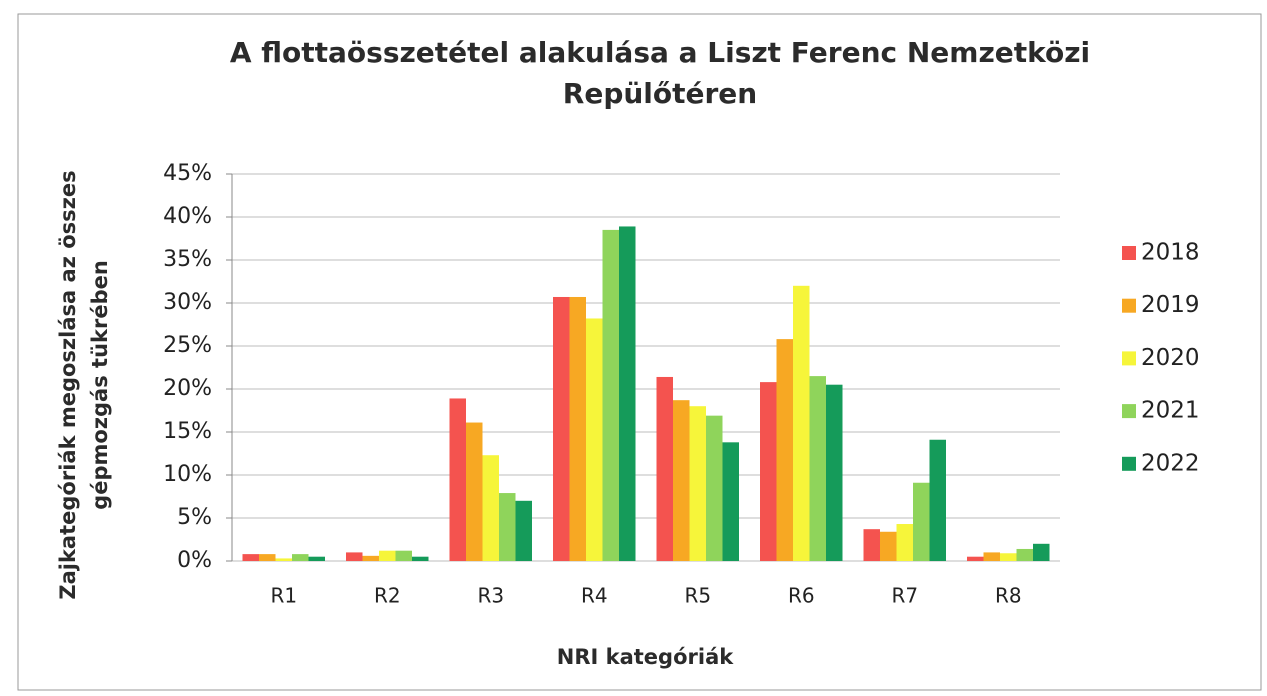 This screenshot has width=1267, height=696. I want to click on legend-label: 2018, so click(1170, 253).